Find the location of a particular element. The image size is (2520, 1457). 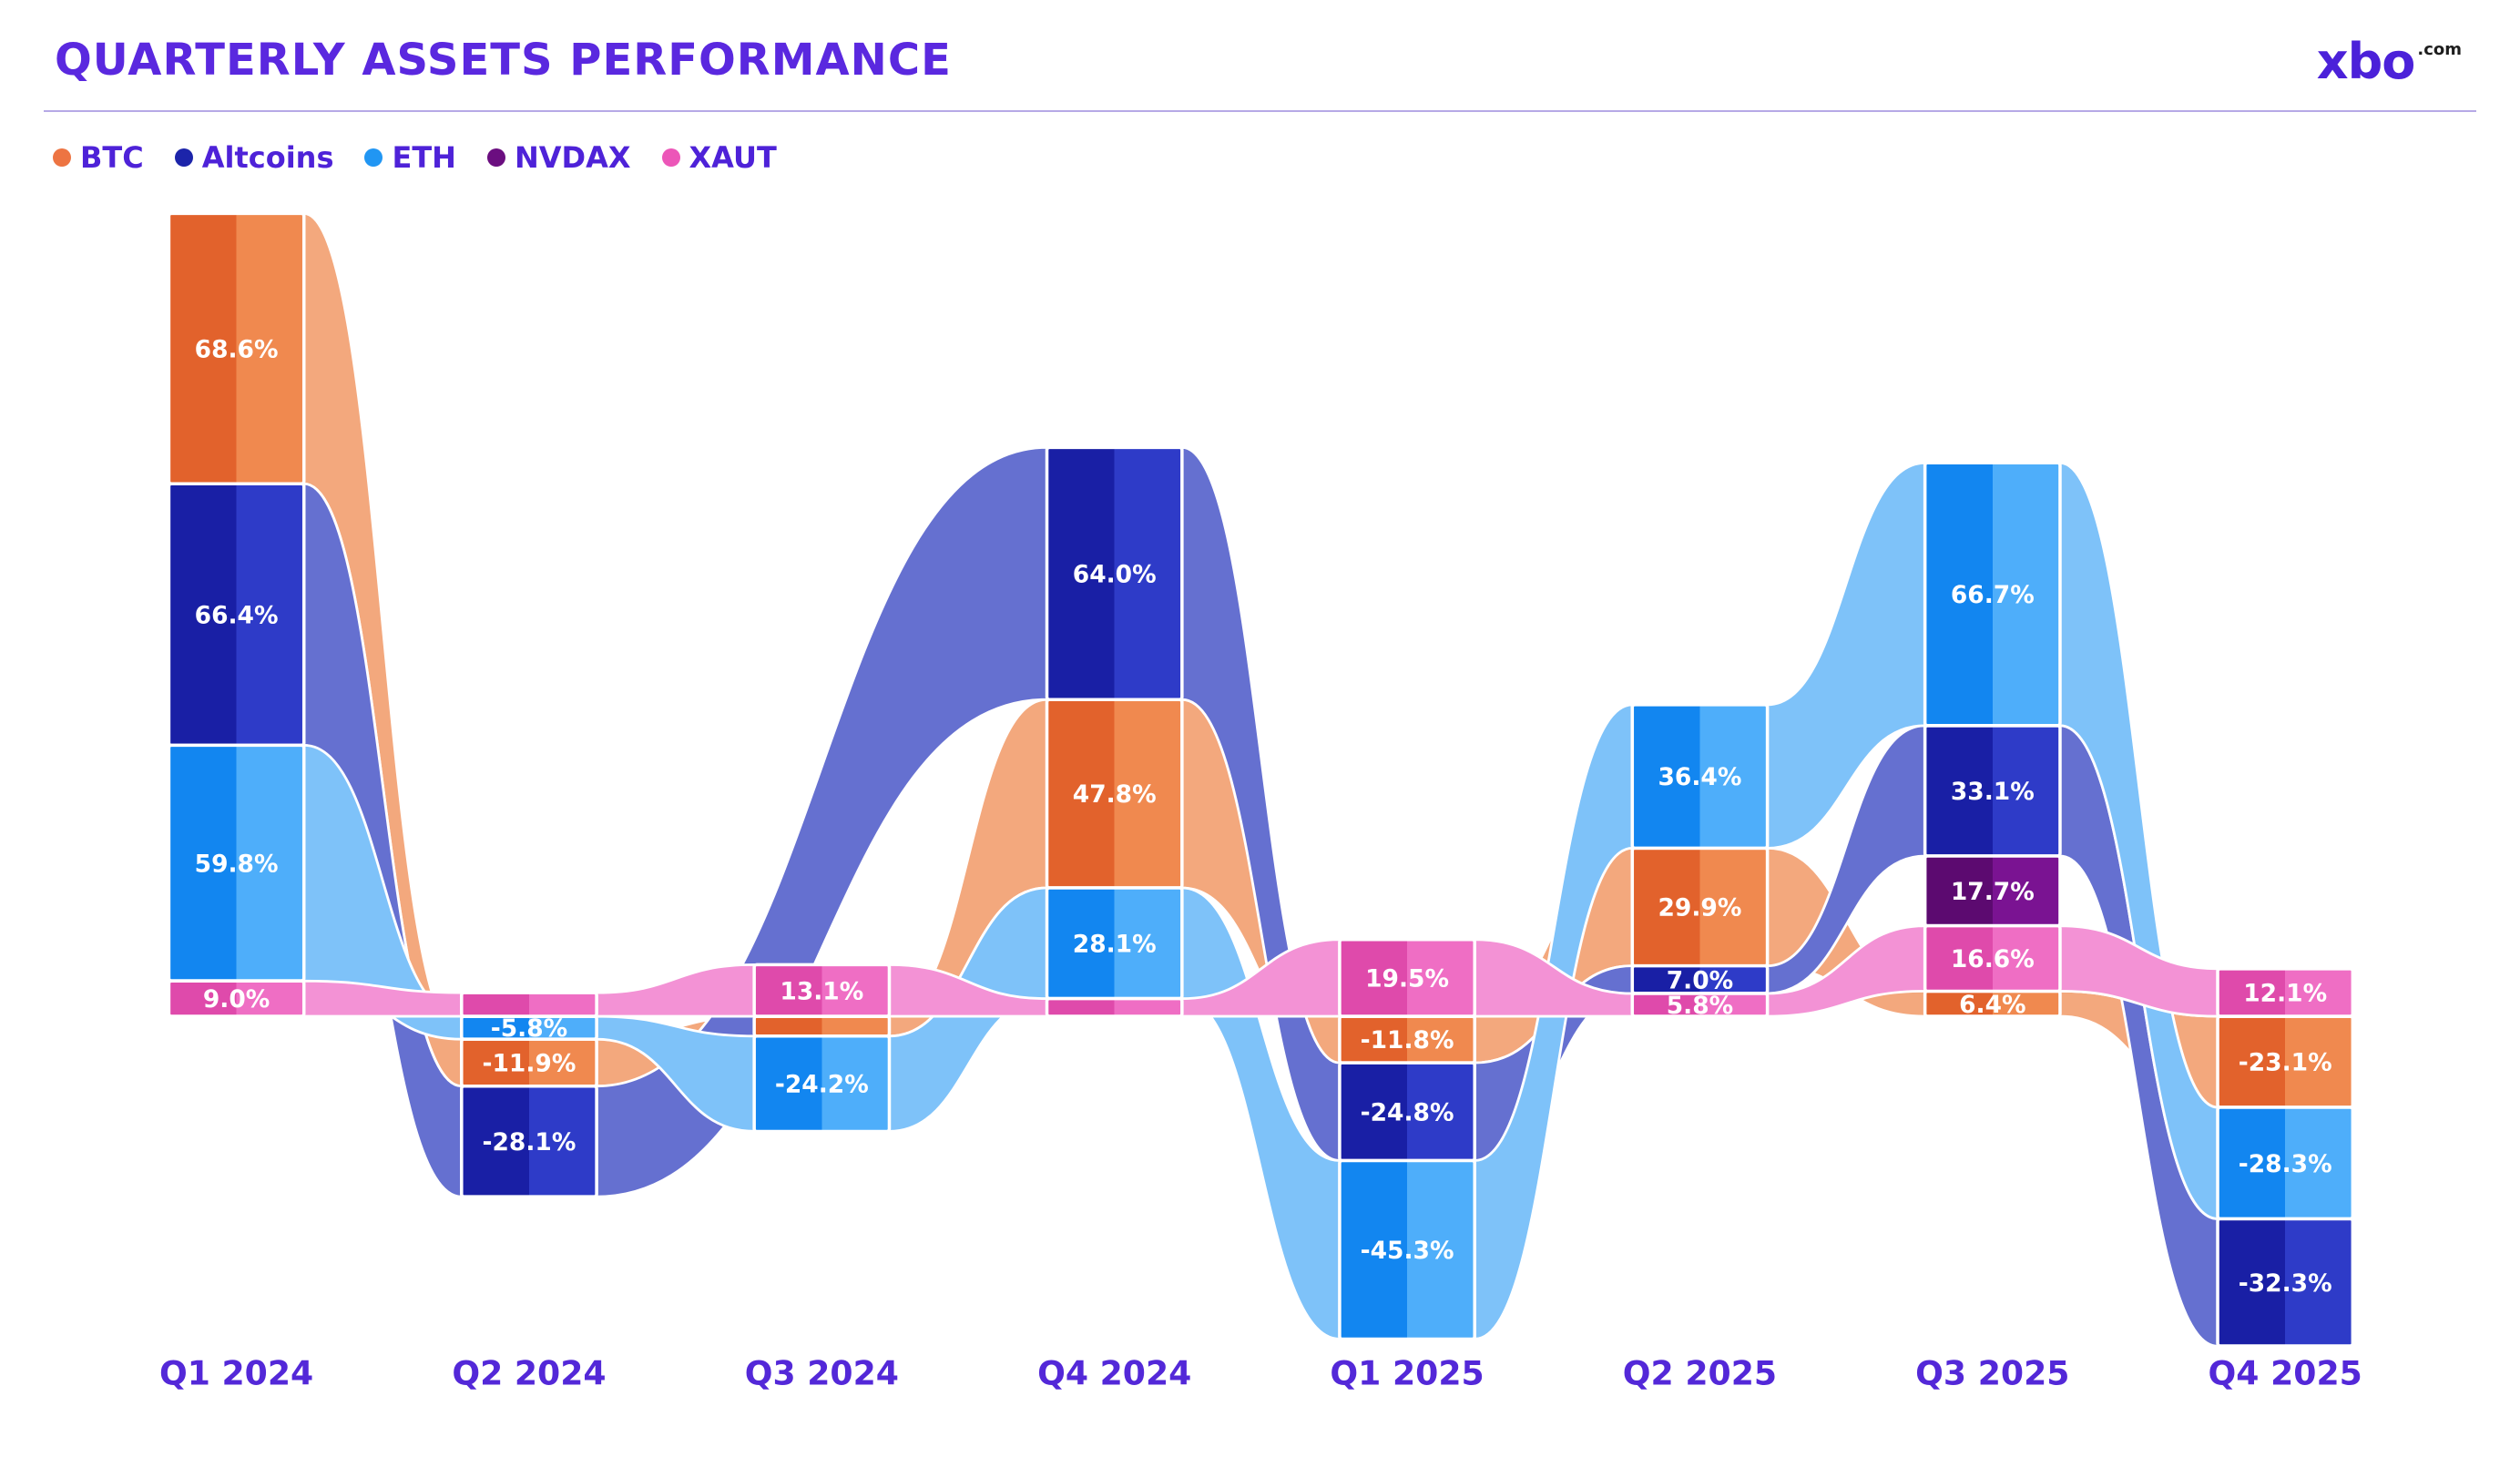

legend-item-btc: BTC is located at coordinates (98, 158).